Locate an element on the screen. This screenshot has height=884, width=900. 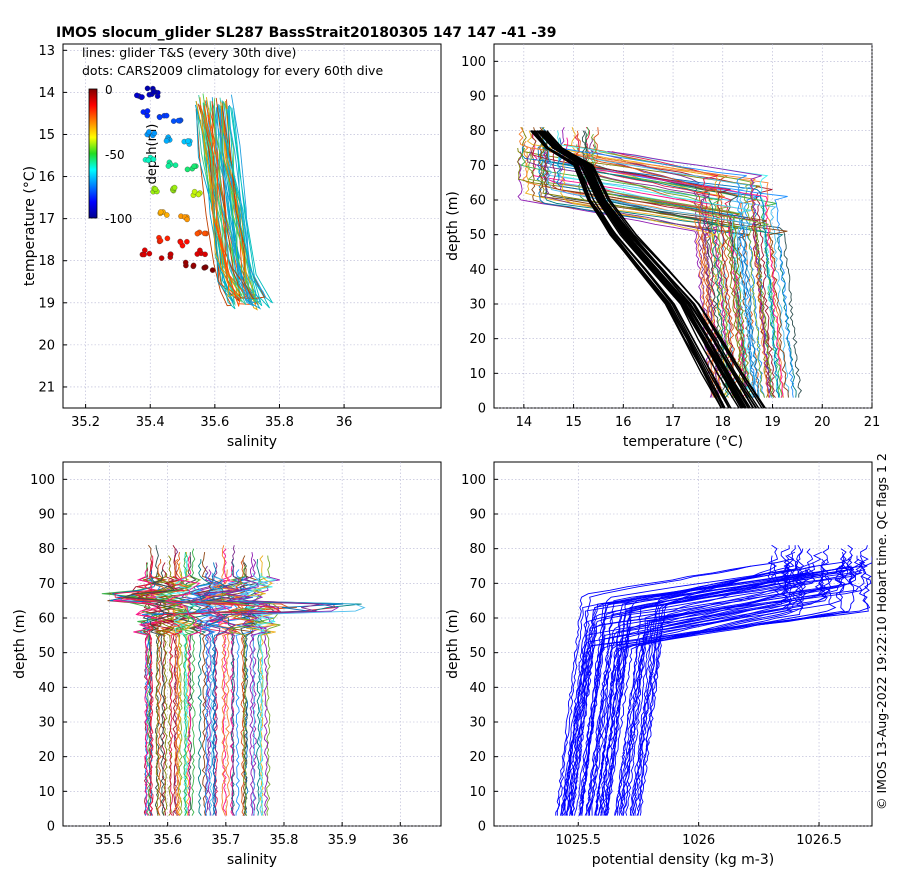
sal-ytick-label-1: 10 is located at coordinates (46, 792).